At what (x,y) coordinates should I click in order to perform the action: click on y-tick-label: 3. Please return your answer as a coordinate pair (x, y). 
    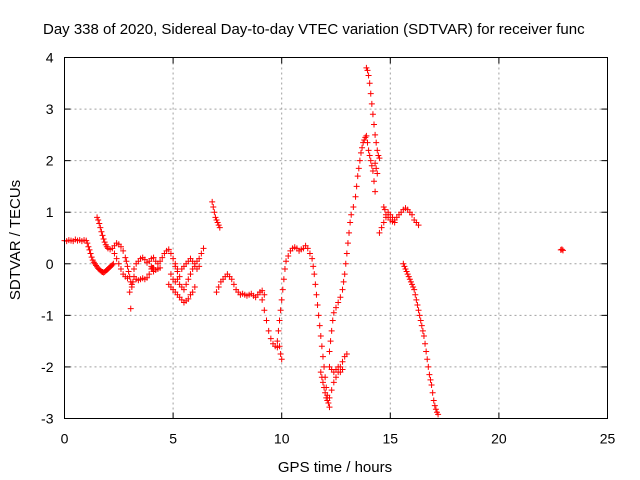
    Looking at the image, I should click on (50, 109).